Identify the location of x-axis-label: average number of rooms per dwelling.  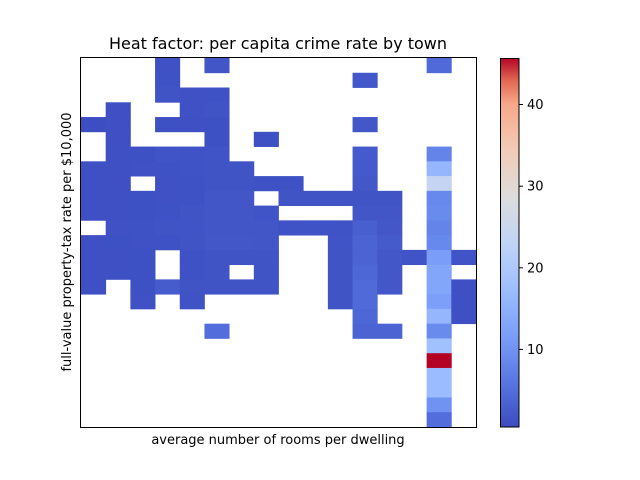
(277, 440).